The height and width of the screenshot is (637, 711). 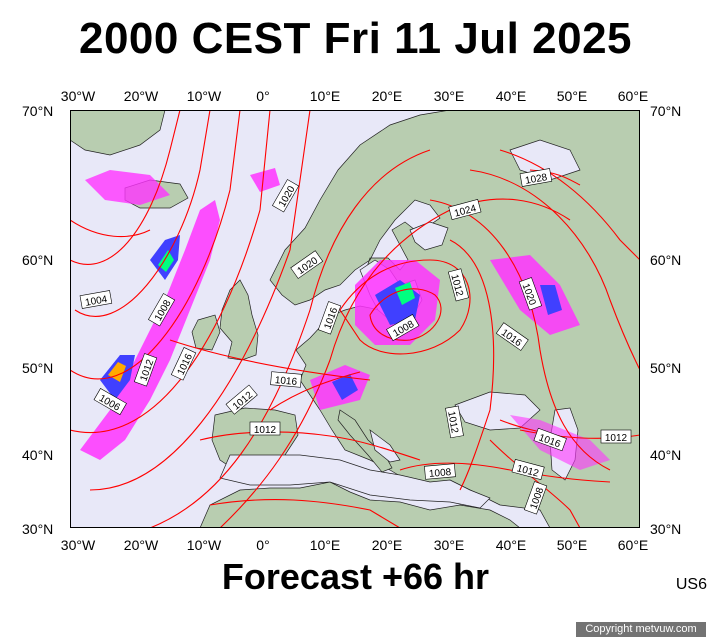 I want to click on lat-label-right: 70°N, so click(x=666, y=111).